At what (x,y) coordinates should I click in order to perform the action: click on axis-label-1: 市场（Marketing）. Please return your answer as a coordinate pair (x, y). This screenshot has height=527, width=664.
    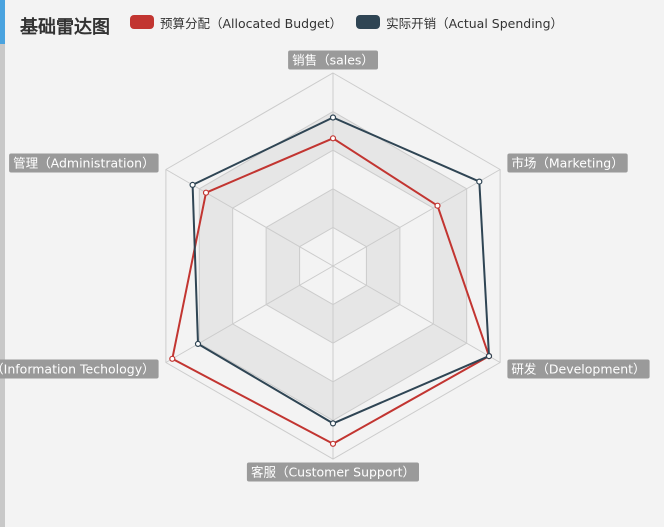
    Looking at the image, I should click on (567, 163).